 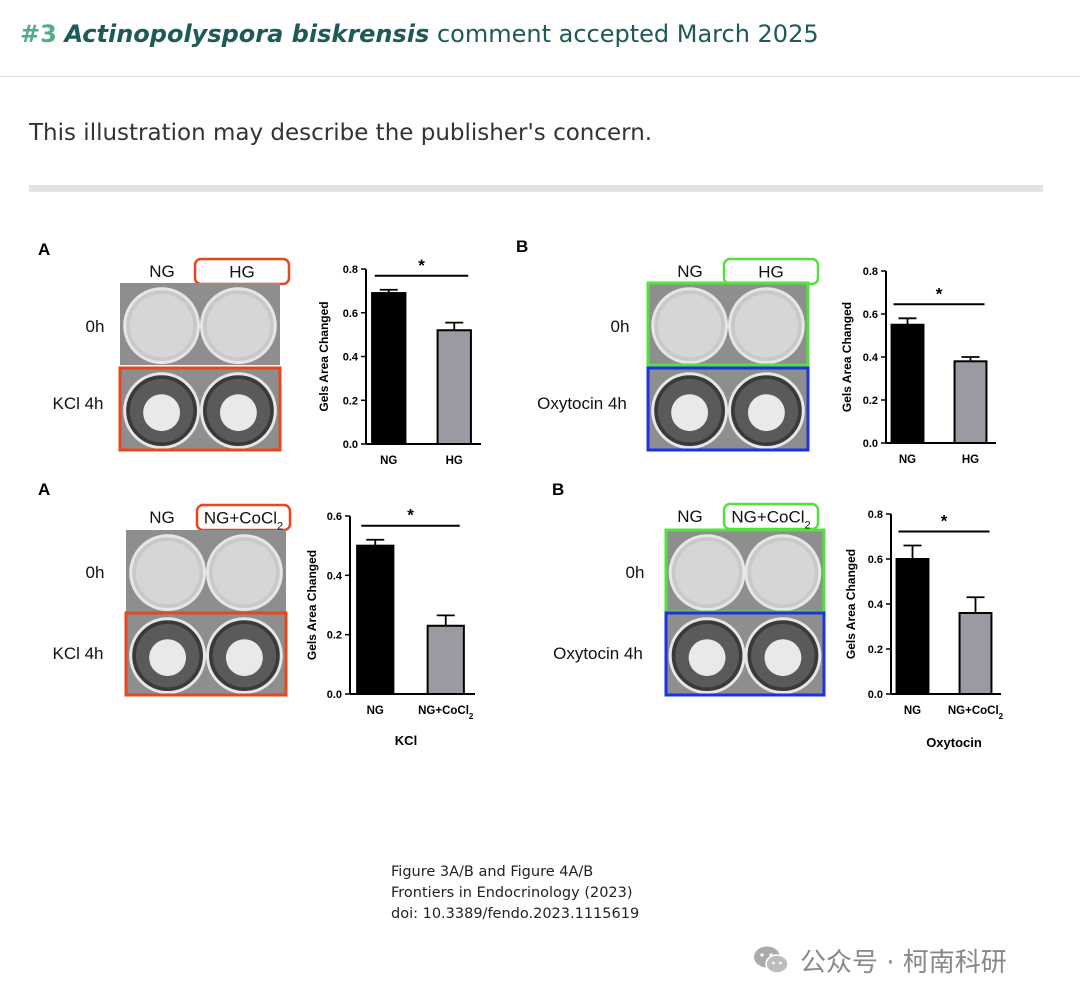 What do you see at coordinates (954, 742) in the screenshot?
I see `x-axis-label: Oxytocin` at bounding box center [954, 742].